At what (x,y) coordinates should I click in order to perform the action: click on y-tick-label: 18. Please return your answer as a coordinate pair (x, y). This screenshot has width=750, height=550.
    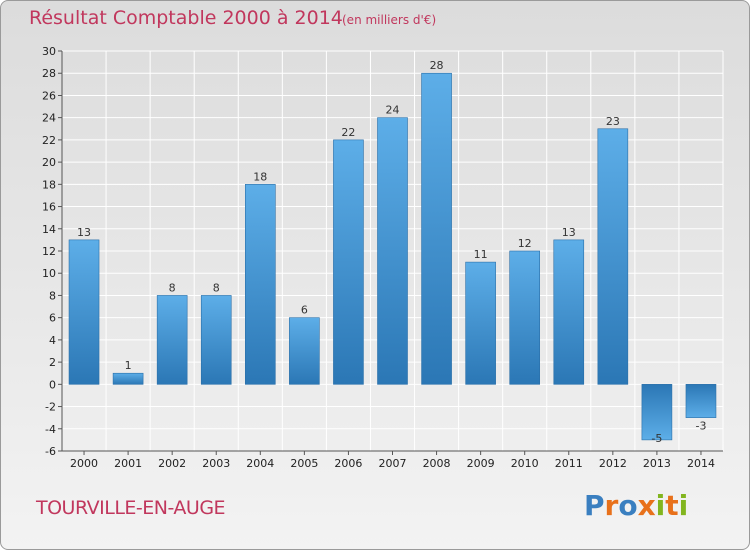
    Looking at the image, I should click on (49, 184).